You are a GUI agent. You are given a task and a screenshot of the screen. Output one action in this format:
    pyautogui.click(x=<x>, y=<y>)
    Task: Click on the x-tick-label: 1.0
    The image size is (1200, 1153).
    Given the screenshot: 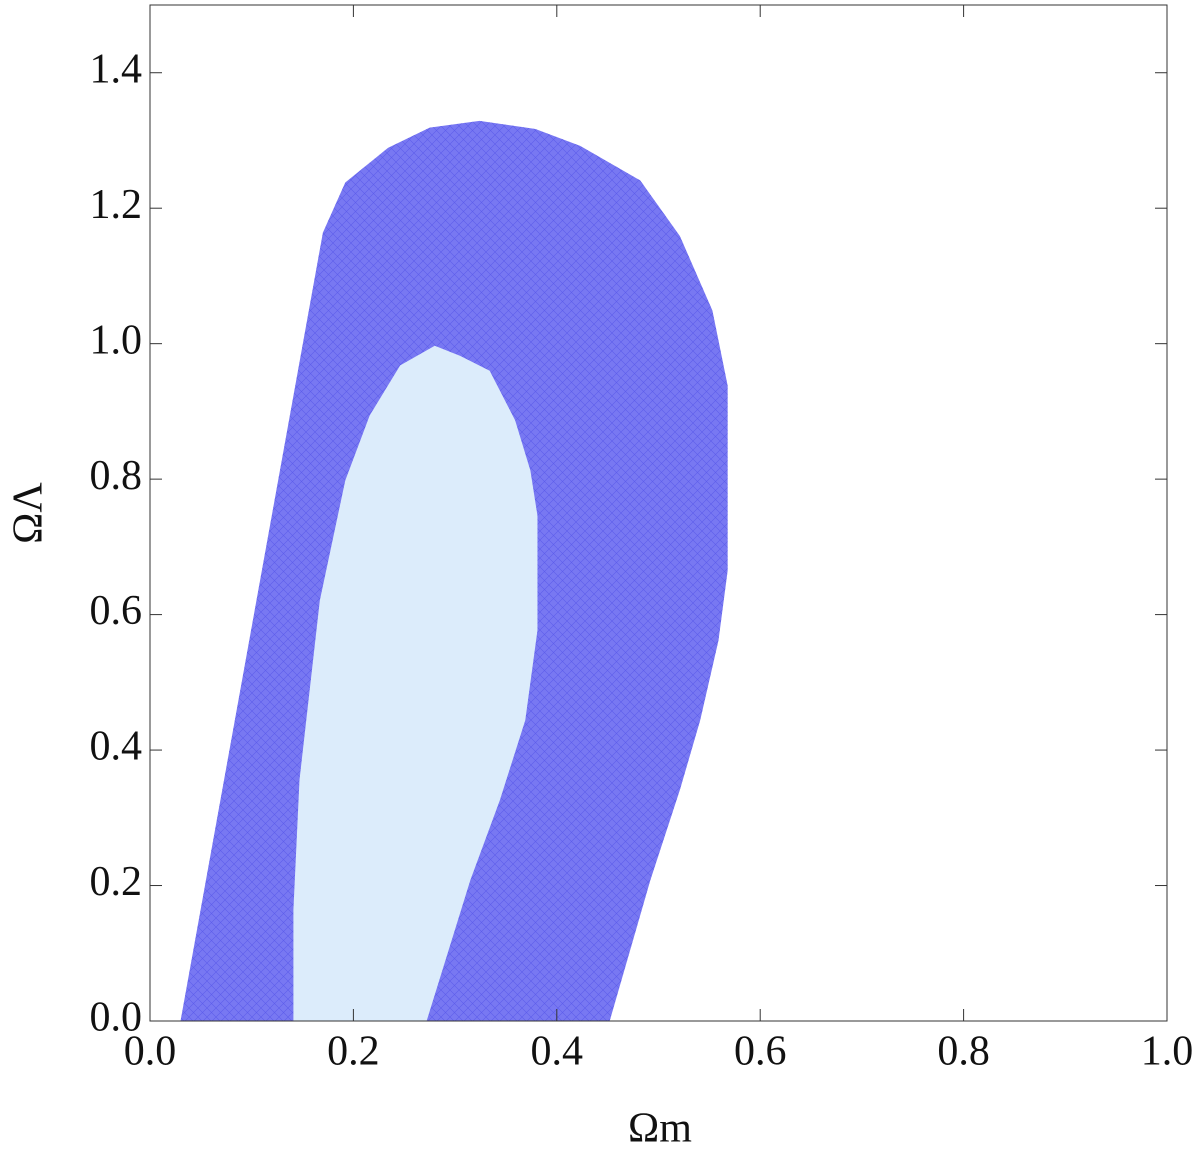 What is the action you would take?
    pyautogui.click(x=1167, y=1052)
    